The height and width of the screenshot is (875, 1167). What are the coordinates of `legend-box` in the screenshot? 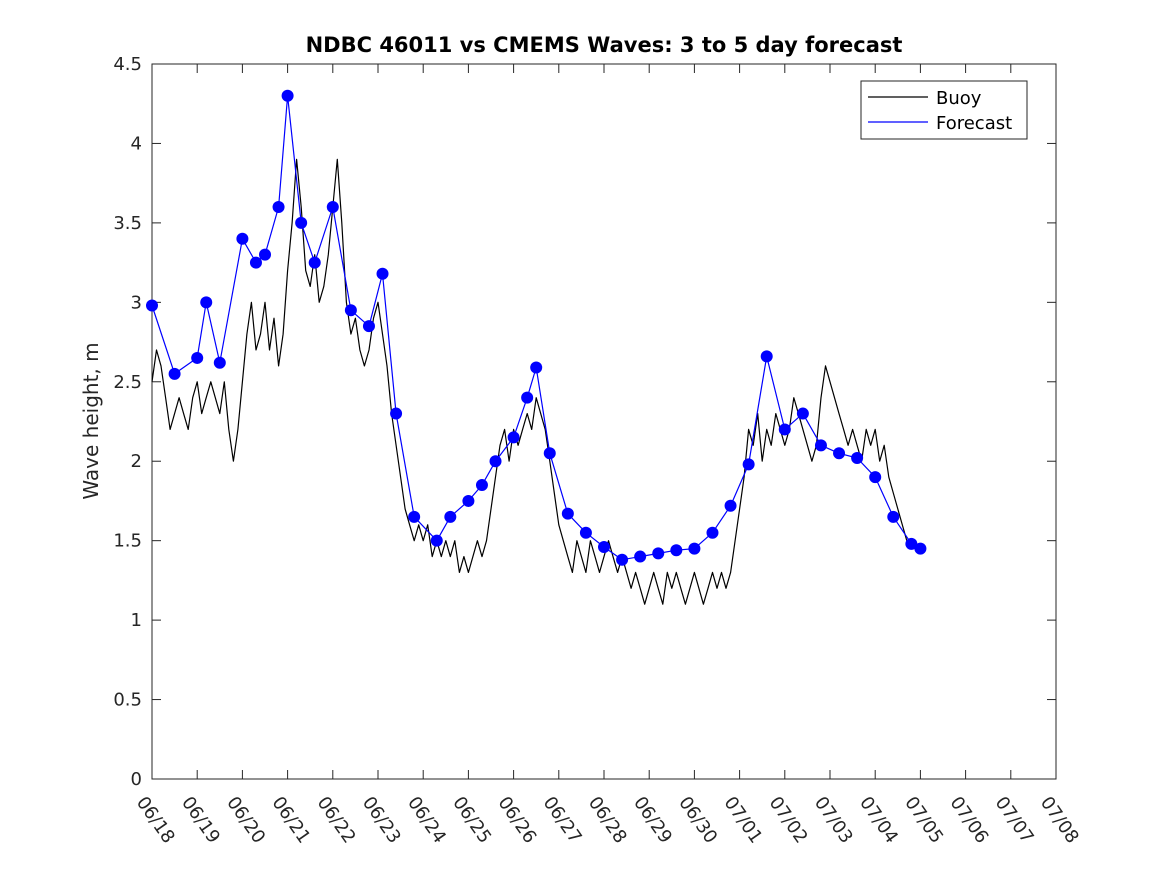 It's located at (944, 110).